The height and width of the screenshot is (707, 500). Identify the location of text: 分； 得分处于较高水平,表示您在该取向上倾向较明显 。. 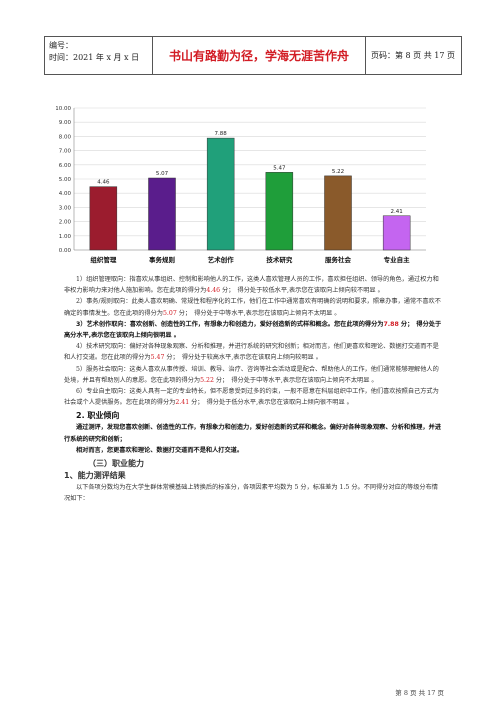
(243, 358).